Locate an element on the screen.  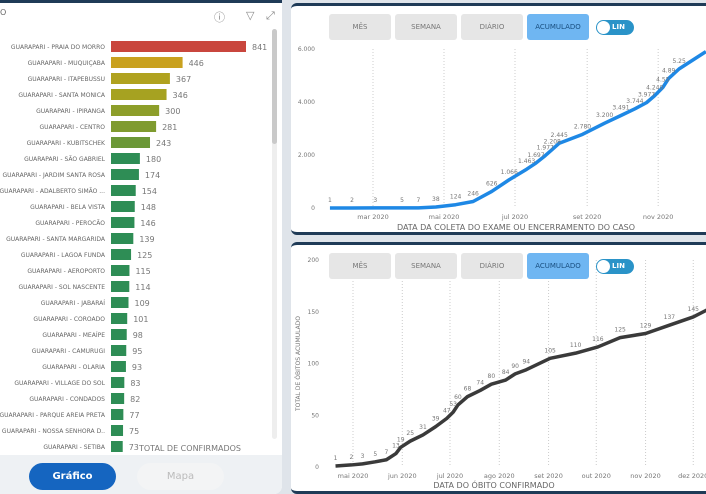
bar-value-label: 95 is located at coordinates (137, 351).